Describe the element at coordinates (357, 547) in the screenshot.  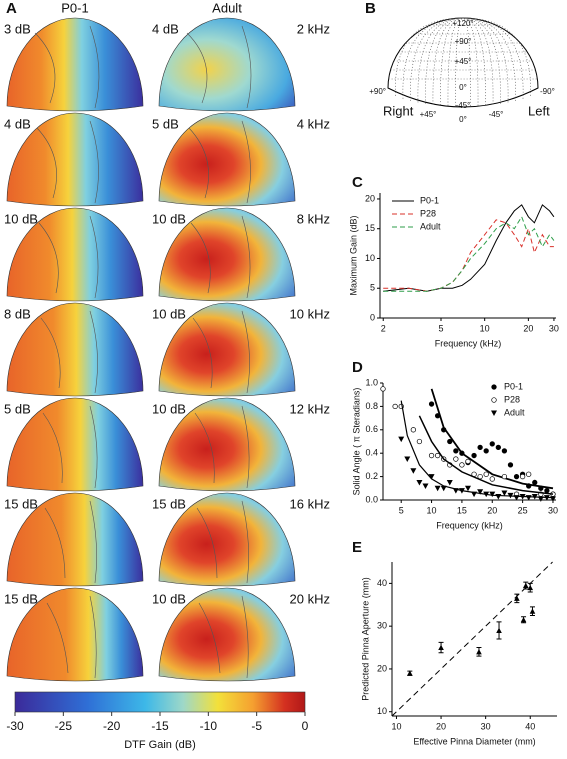
I see `panel-label: E` at that location.